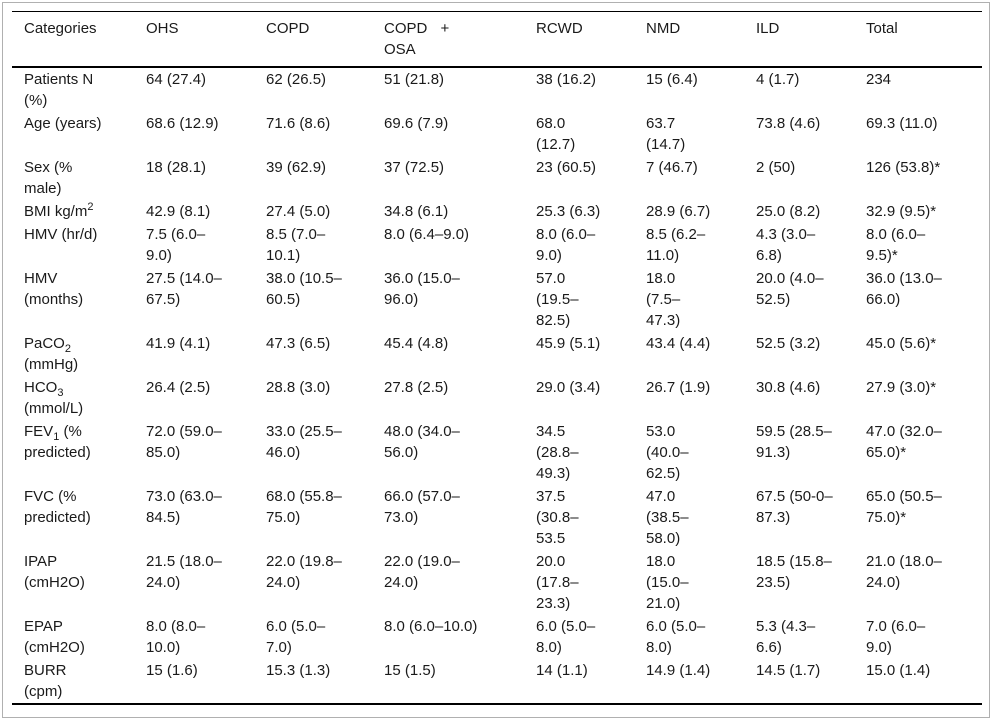  Describe the element at coordinates (176, 79) in the screenshot. I see `table-cell: 64 (27.4)` at that location.